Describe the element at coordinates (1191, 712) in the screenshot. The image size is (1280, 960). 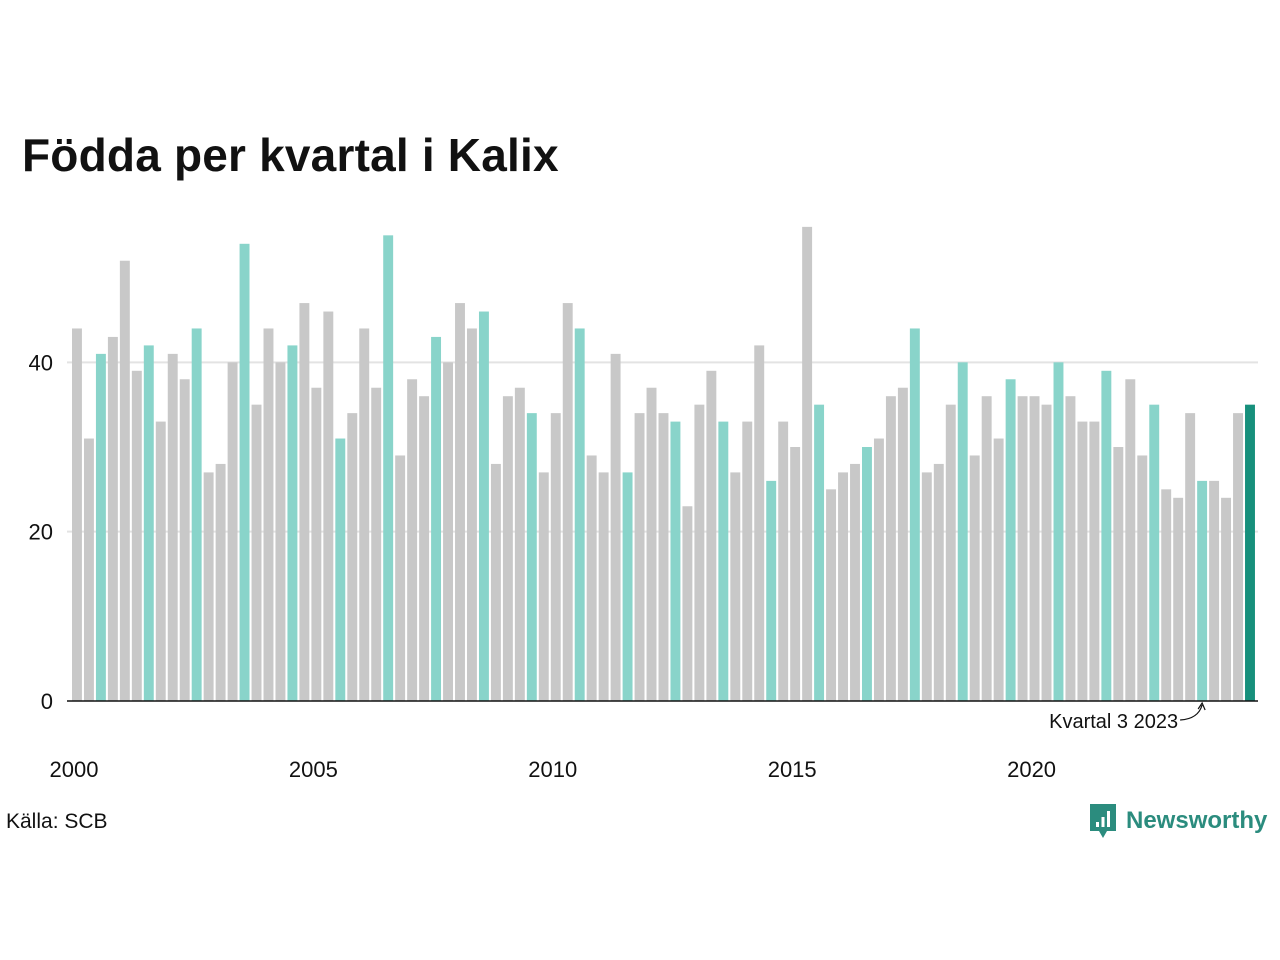
I see `annotation-arrow` at that location.